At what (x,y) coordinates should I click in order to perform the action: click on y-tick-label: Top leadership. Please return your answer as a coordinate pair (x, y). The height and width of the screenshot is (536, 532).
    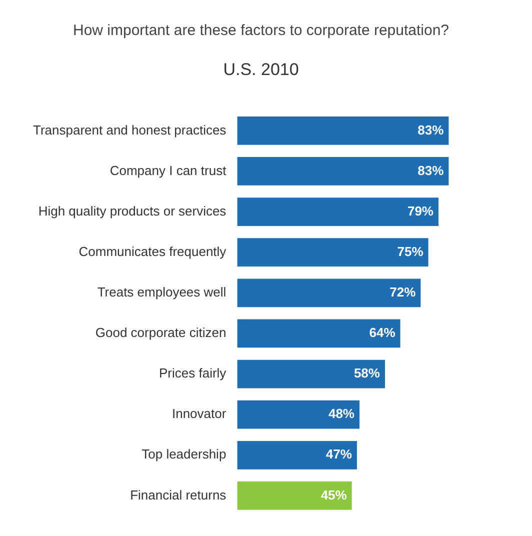
    Looking at the image, I should click on (184, 454).